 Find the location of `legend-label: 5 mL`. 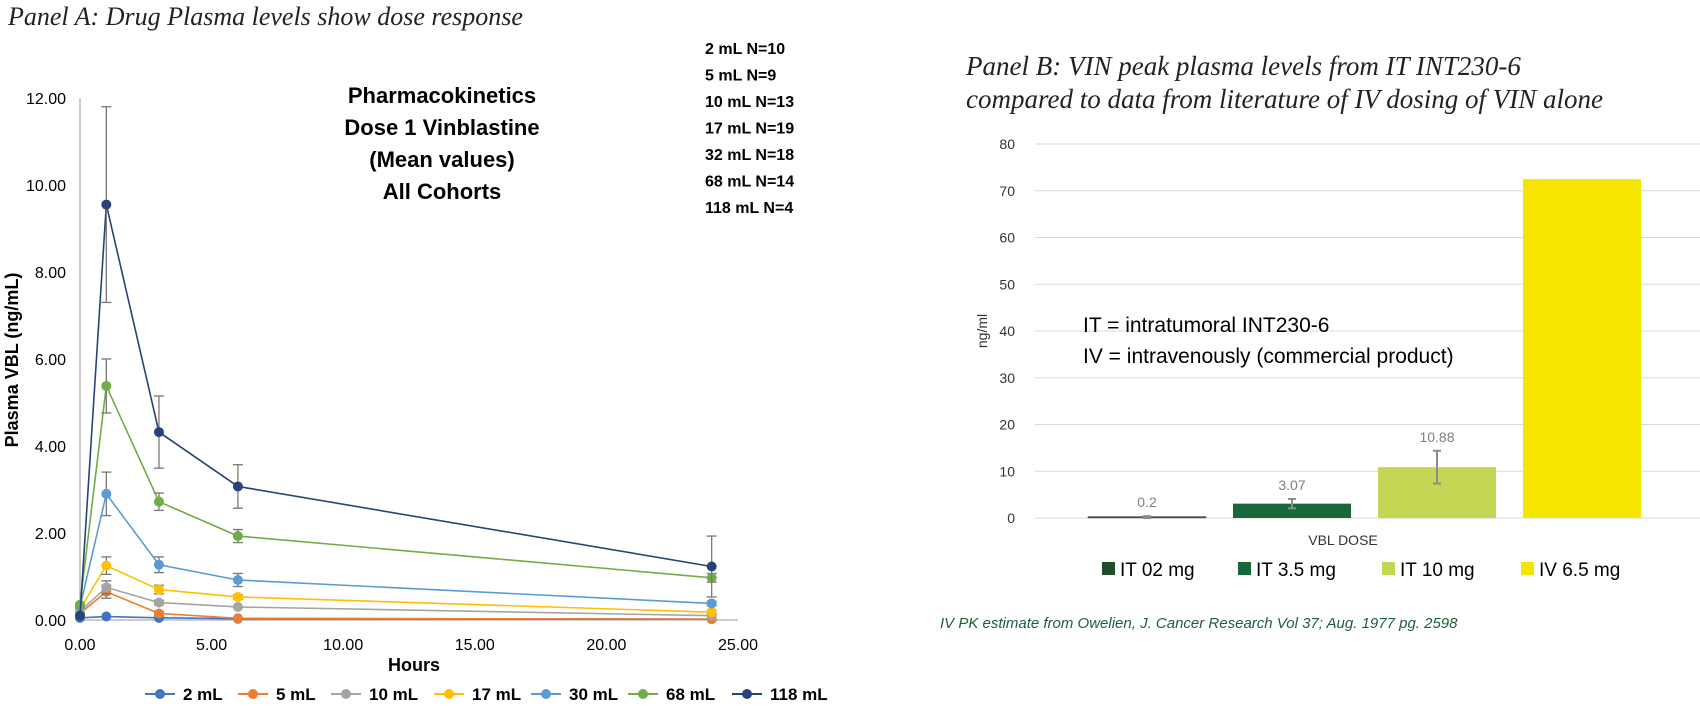

legend-label: 5 mL is located at coordinates (296, 694).